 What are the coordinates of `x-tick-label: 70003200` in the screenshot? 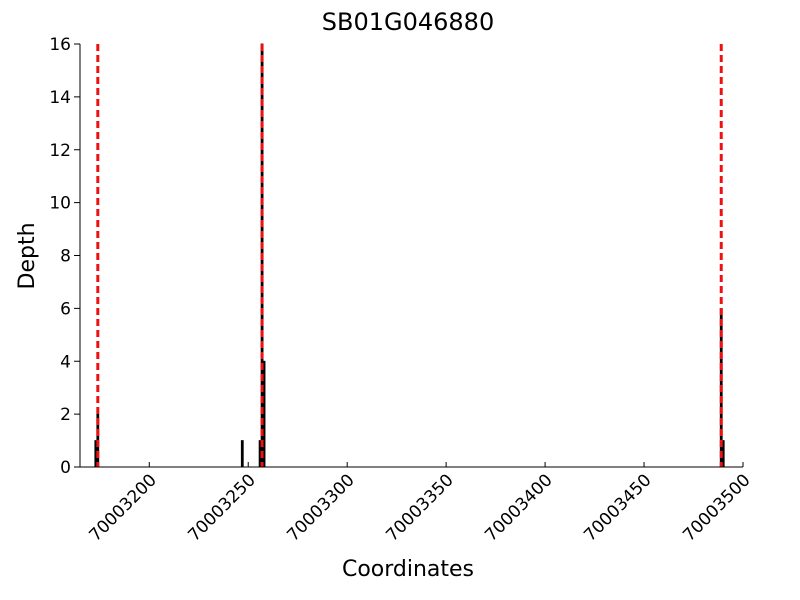 It's located at (122, 507).